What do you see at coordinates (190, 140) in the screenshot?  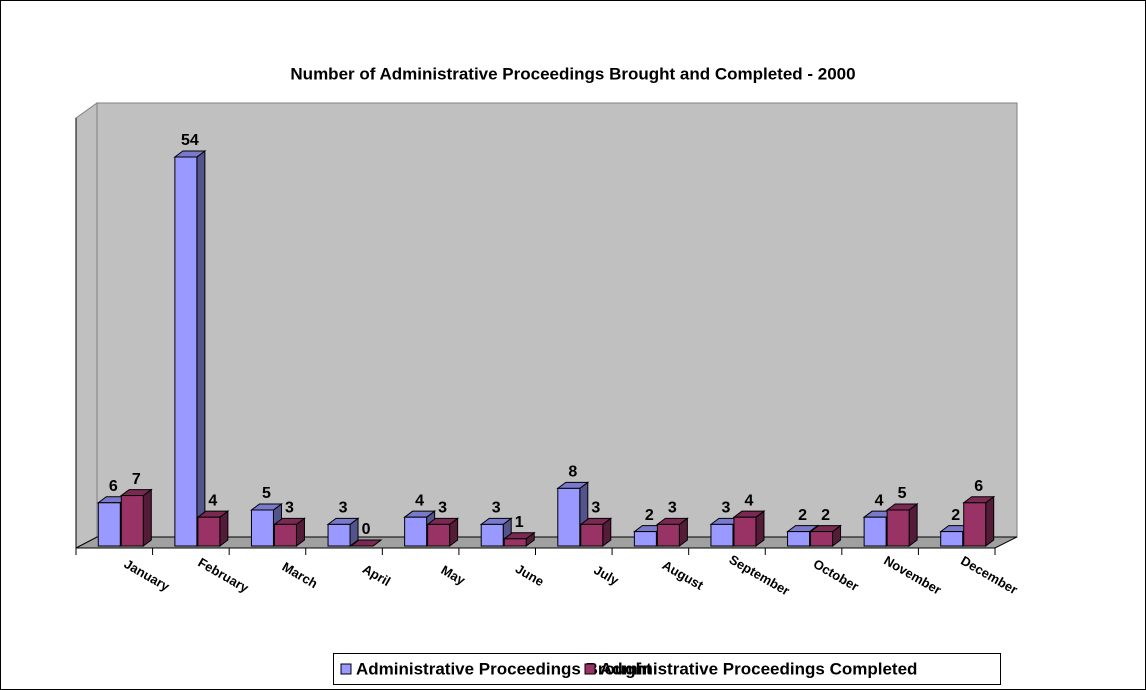 I see `data-label: 54` at bounding box center [190, 140].